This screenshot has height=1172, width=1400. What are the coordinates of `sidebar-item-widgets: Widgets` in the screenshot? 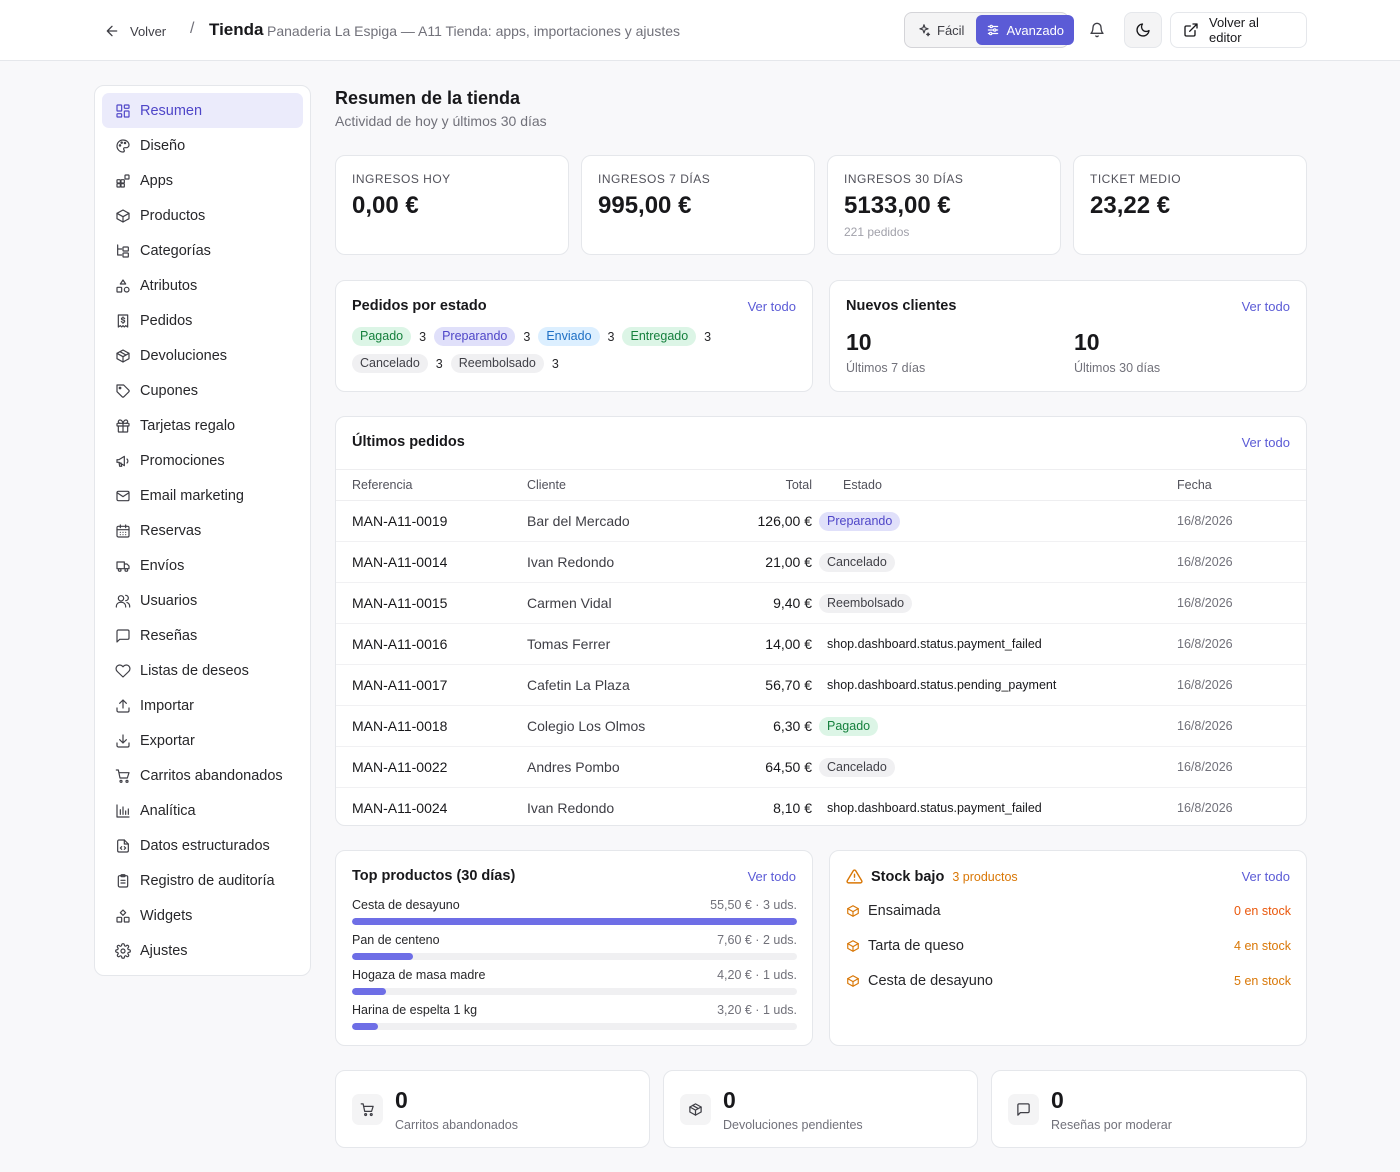 It's located at (202, 915).